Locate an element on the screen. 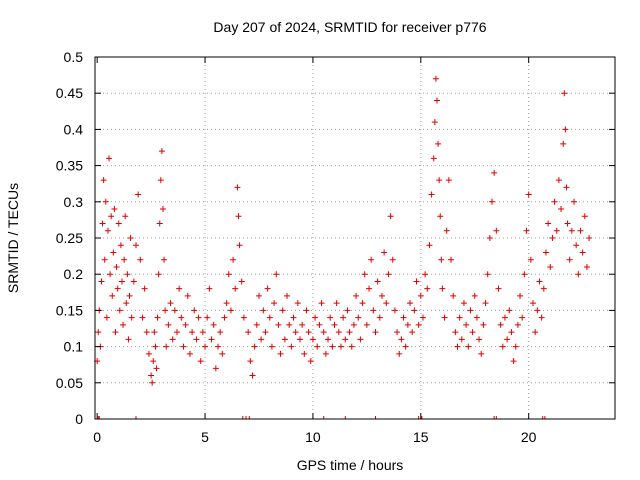 The width and height of the screenshot is (640, 480). x-tick-labels: 0 5 10 15 20 is located at coordinates (314, 437).